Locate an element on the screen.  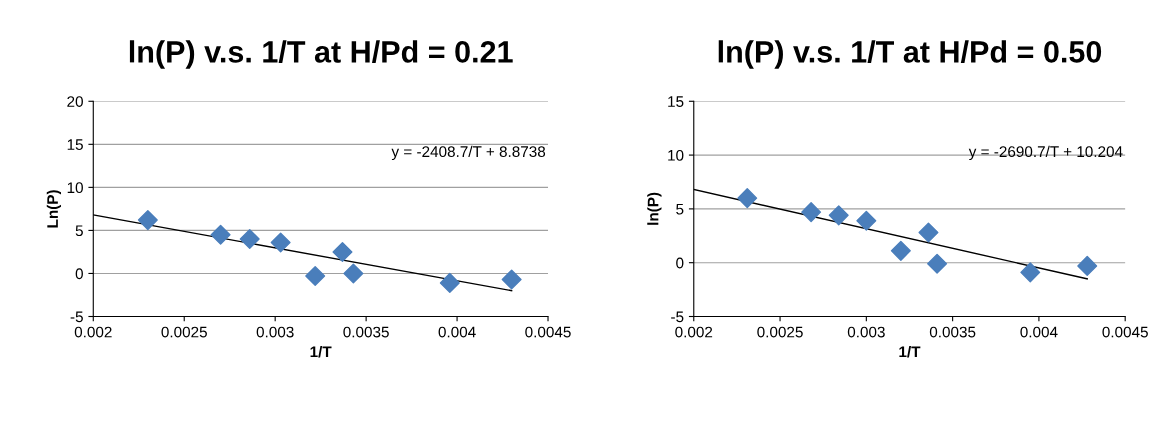
y-axis-title: ln(P) is located at coordinates (654, 208).